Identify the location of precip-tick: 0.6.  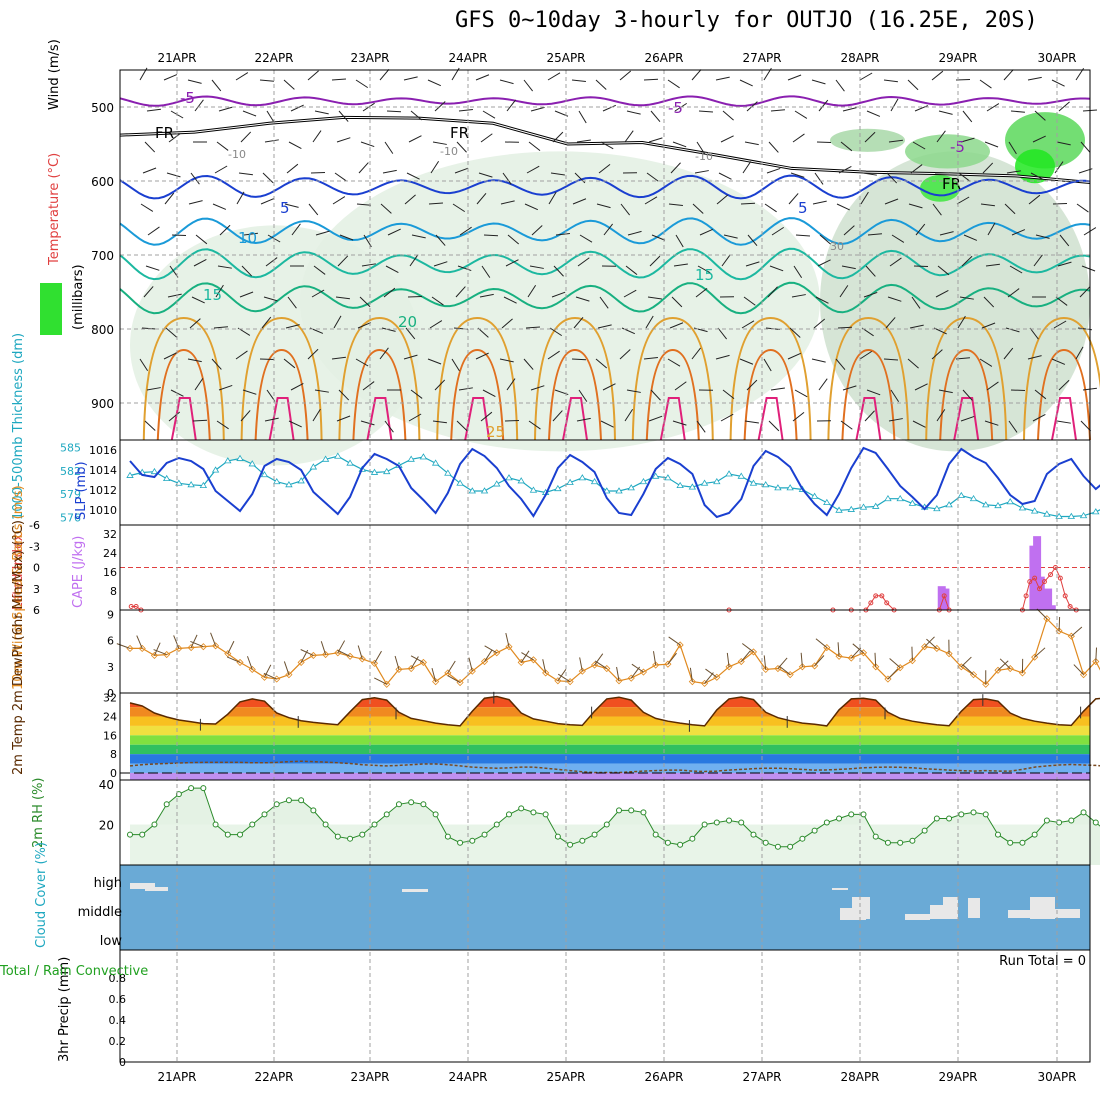
(118, 999).